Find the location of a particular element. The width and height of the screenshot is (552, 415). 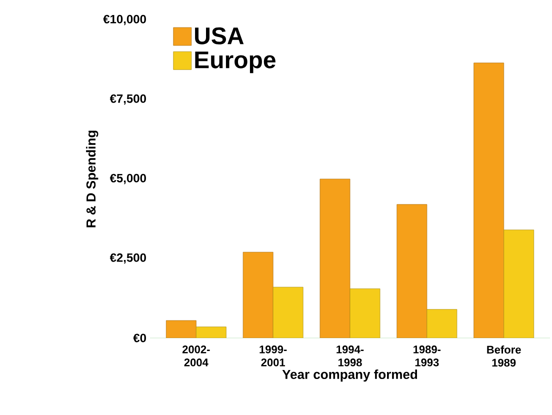

x-tick-label: 1989-1993 is located at coordinates (427, 356).